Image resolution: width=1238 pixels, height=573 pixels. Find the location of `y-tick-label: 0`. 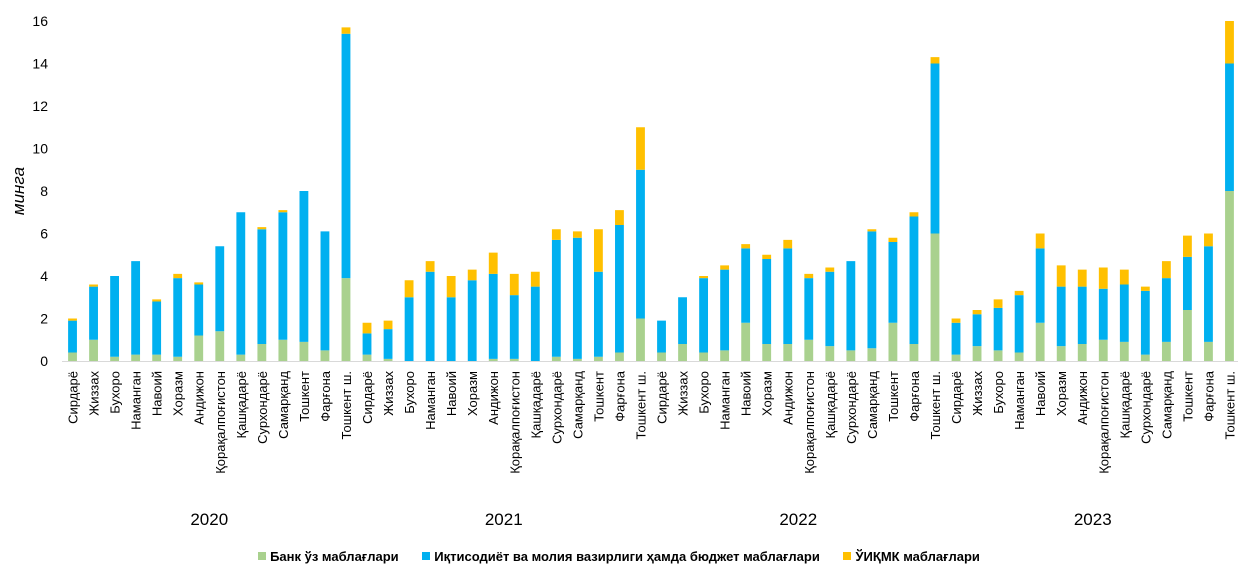

y-tick-label: 0 is located at coordinates (44, 361).